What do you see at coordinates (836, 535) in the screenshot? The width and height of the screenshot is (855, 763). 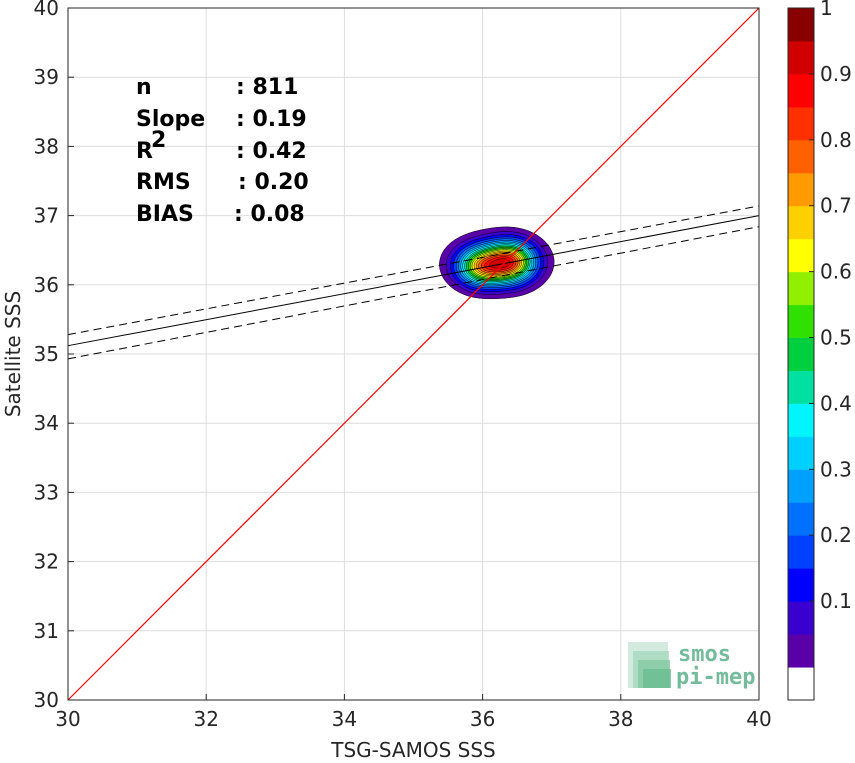 I see `colorbar-tick-label: 0.2` at bounding box center [836, 535].